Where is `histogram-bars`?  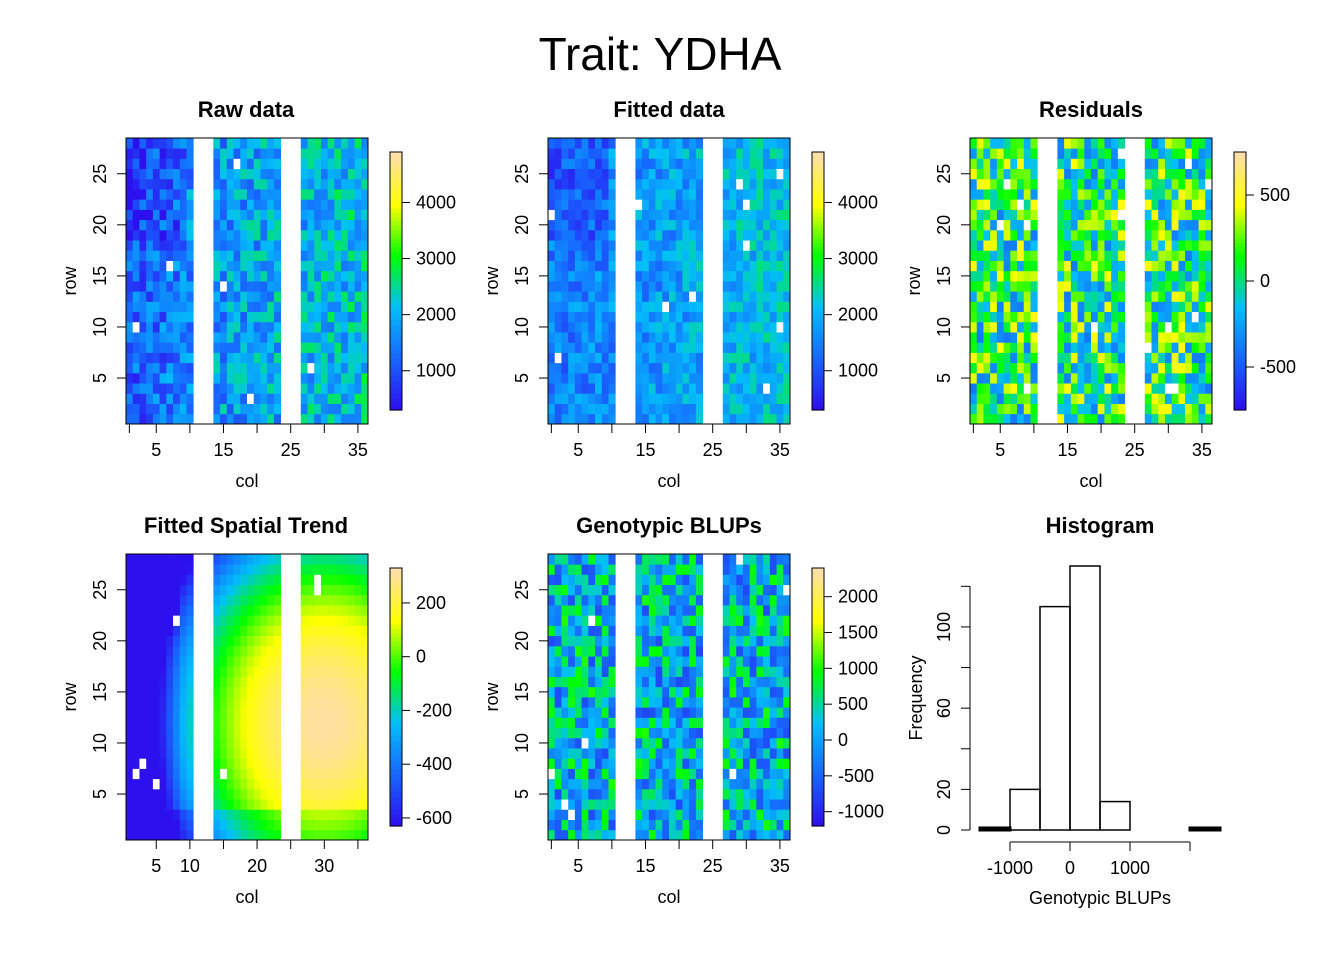 histogram-bars is located at coordinates (1100, 698).